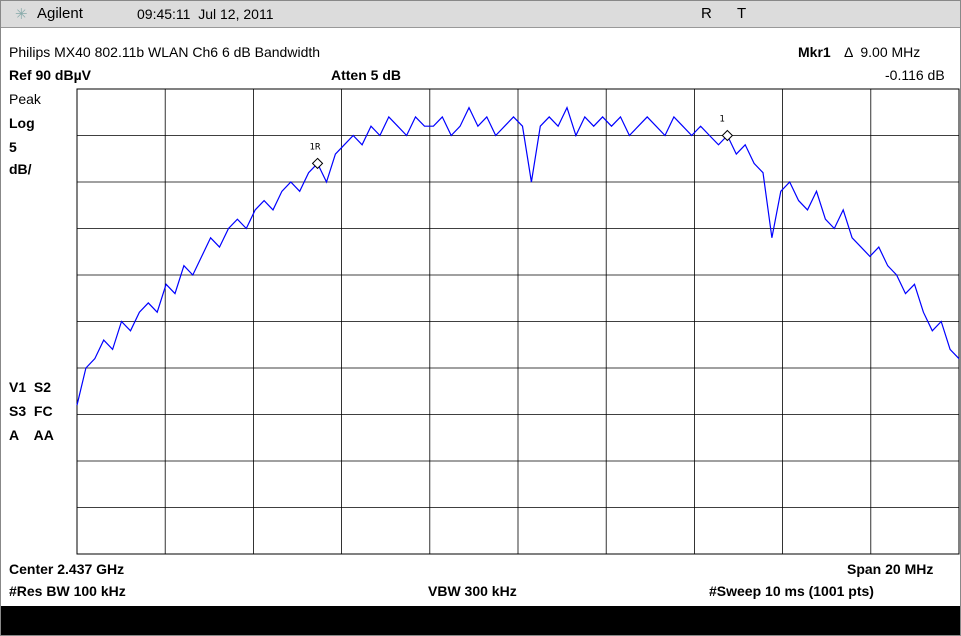  I want to click on scale-unit: dB/, so click(20, 169).